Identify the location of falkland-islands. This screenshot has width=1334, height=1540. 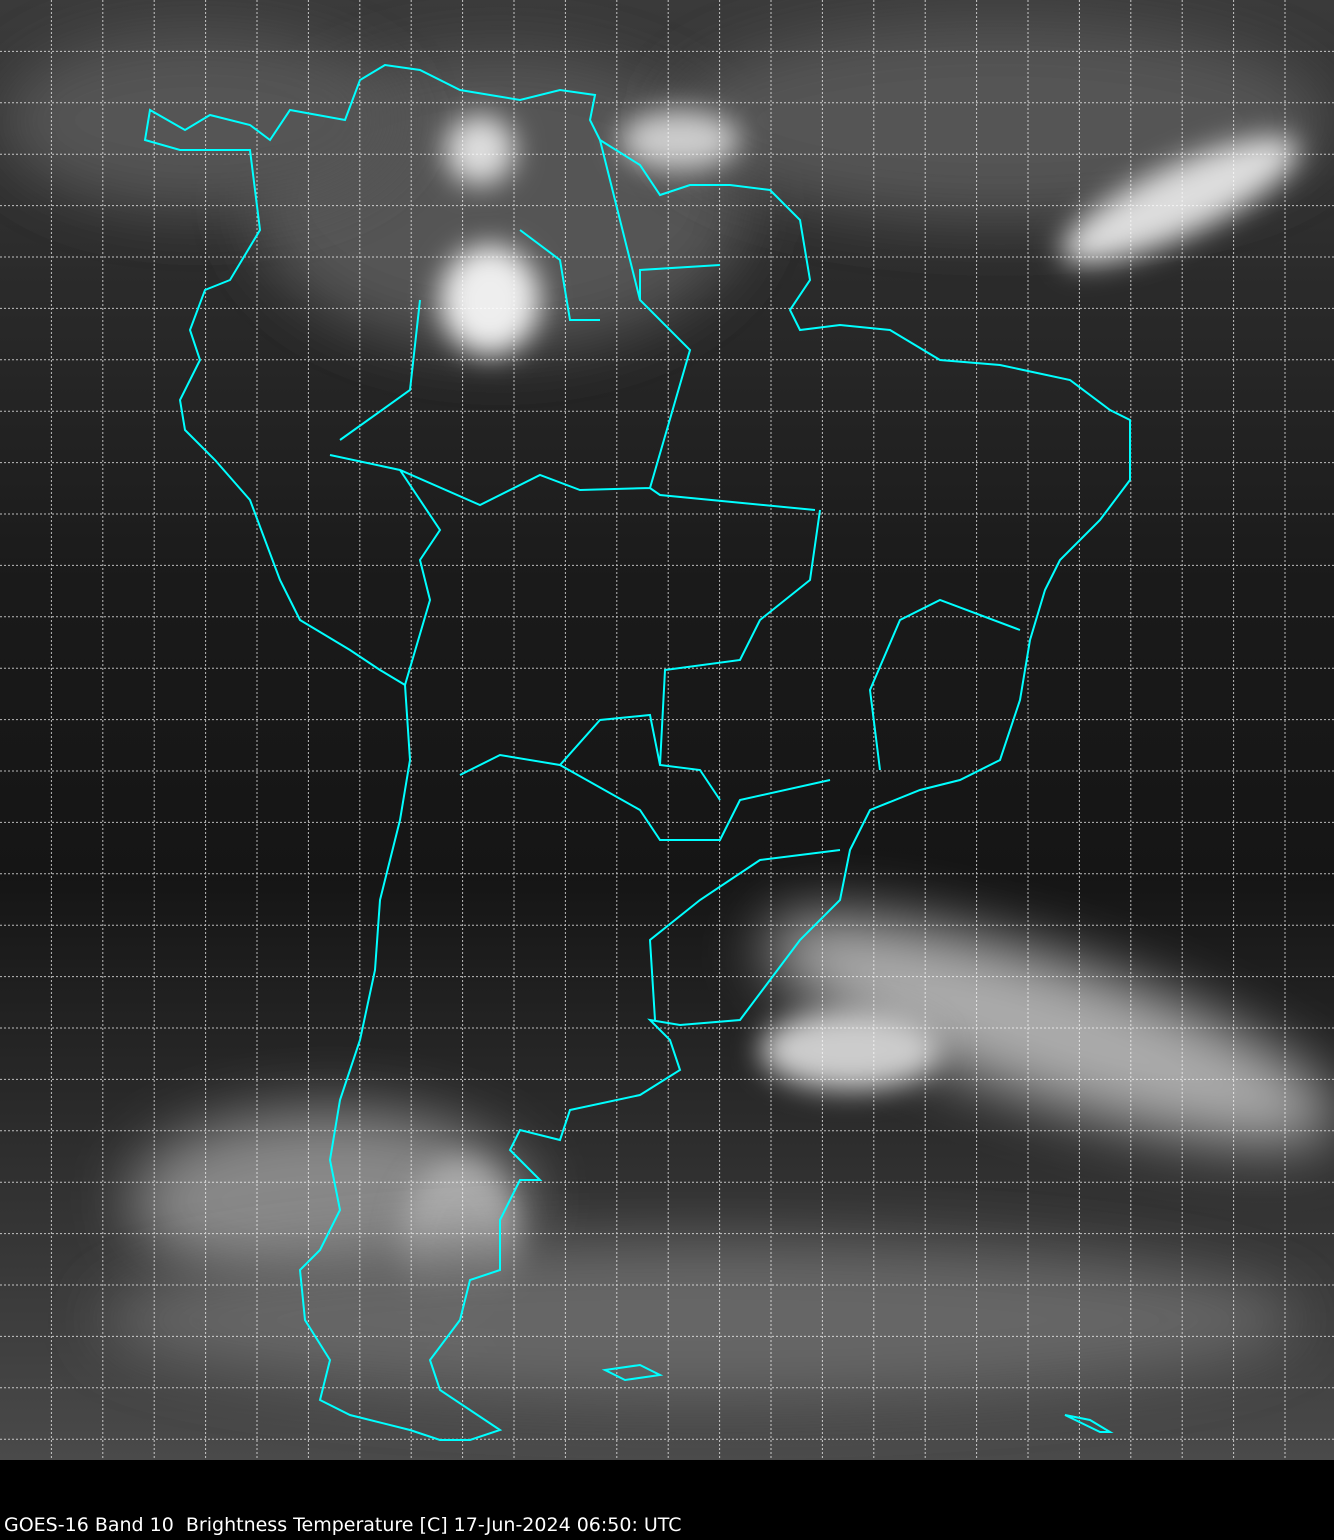
(632, 1372).